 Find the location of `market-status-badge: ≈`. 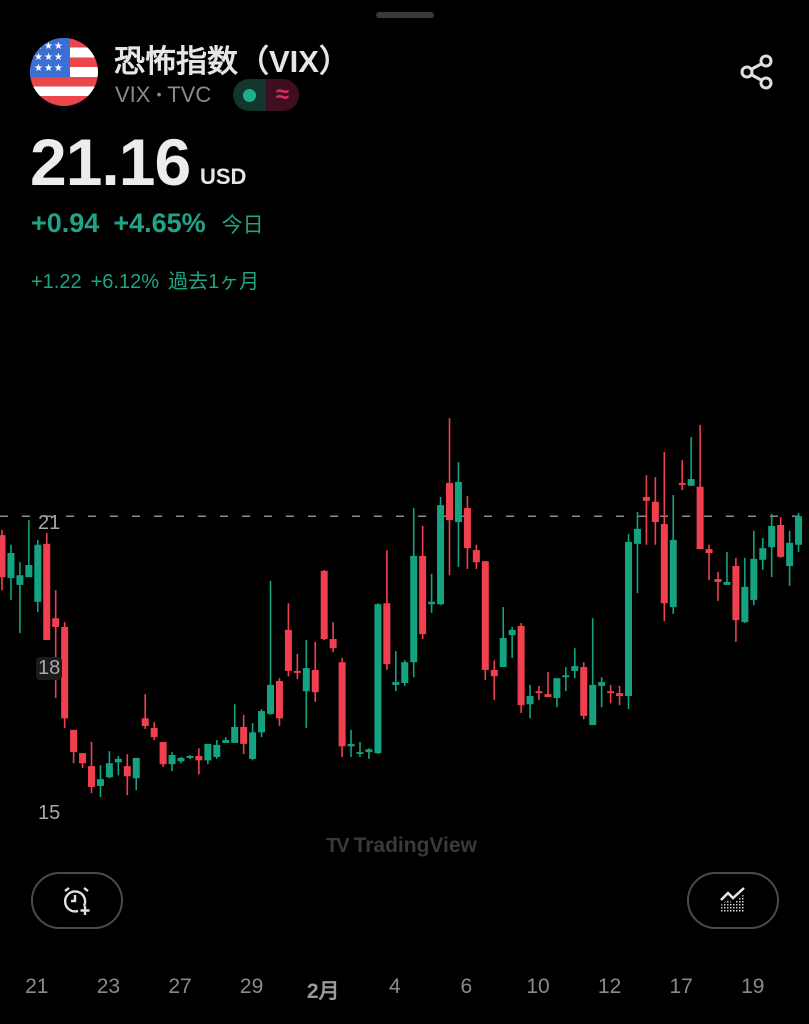

market-status-badge: ≈ is located at coordinates (266, 95).